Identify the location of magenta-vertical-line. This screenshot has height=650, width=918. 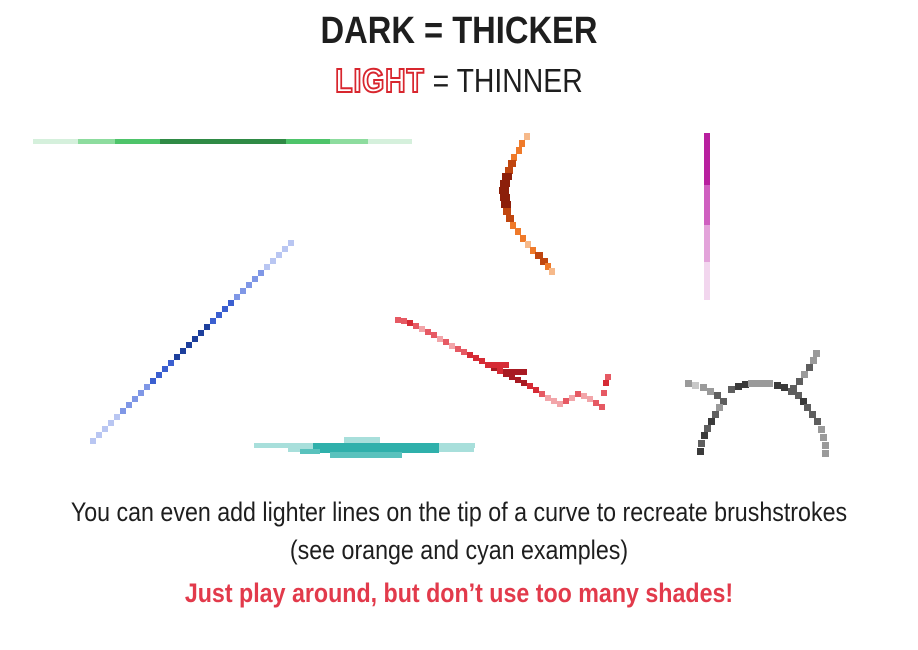
(707, 216).